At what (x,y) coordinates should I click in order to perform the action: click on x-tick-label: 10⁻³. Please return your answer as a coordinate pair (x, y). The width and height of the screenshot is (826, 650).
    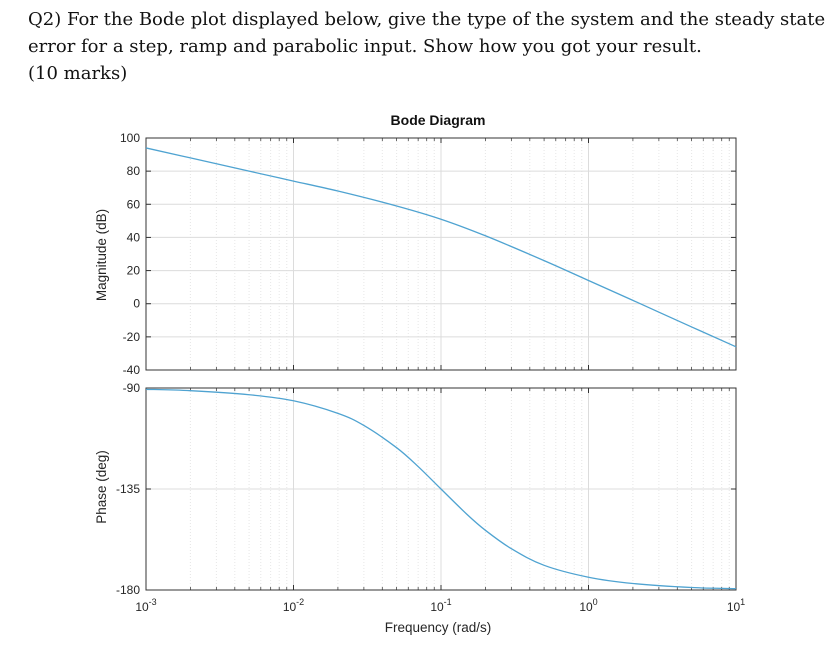
    Looking at the image, I should click on (145, 605).